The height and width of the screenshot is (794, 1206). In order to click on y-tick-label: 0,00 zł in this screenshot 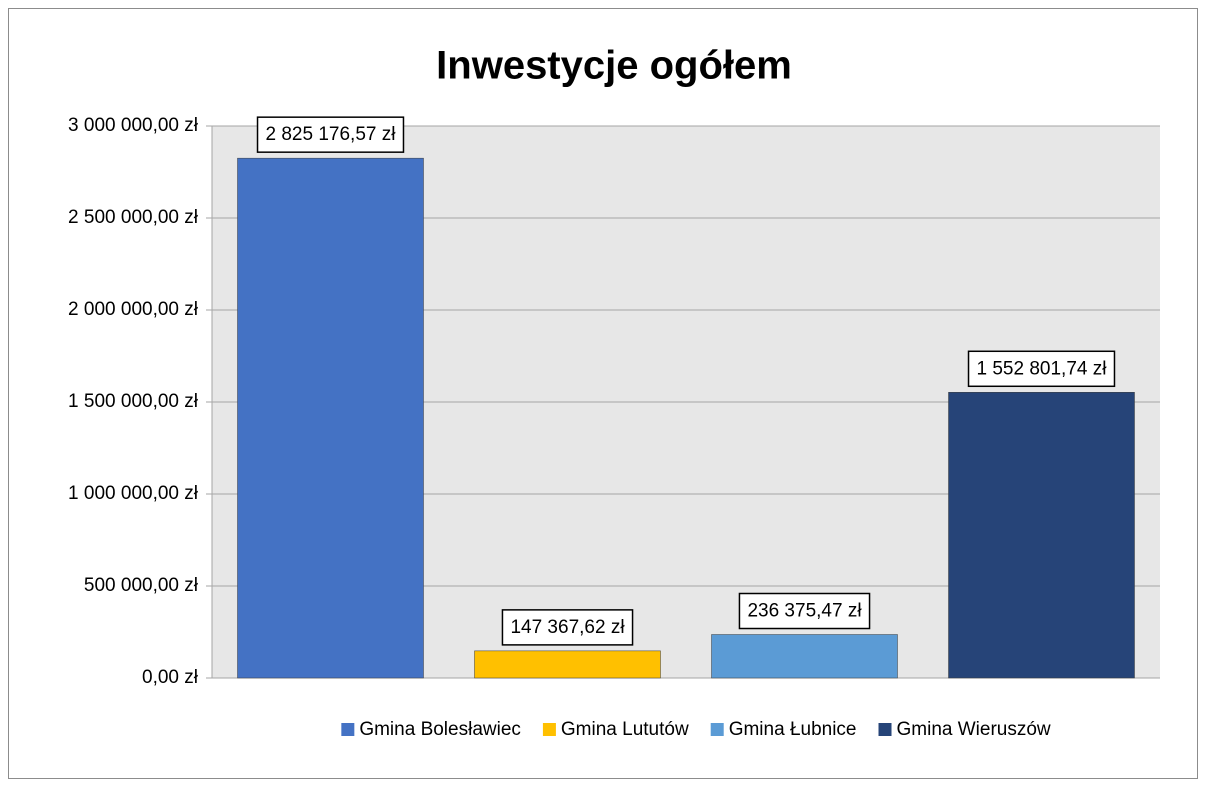, I will do `click(170, 677)`.